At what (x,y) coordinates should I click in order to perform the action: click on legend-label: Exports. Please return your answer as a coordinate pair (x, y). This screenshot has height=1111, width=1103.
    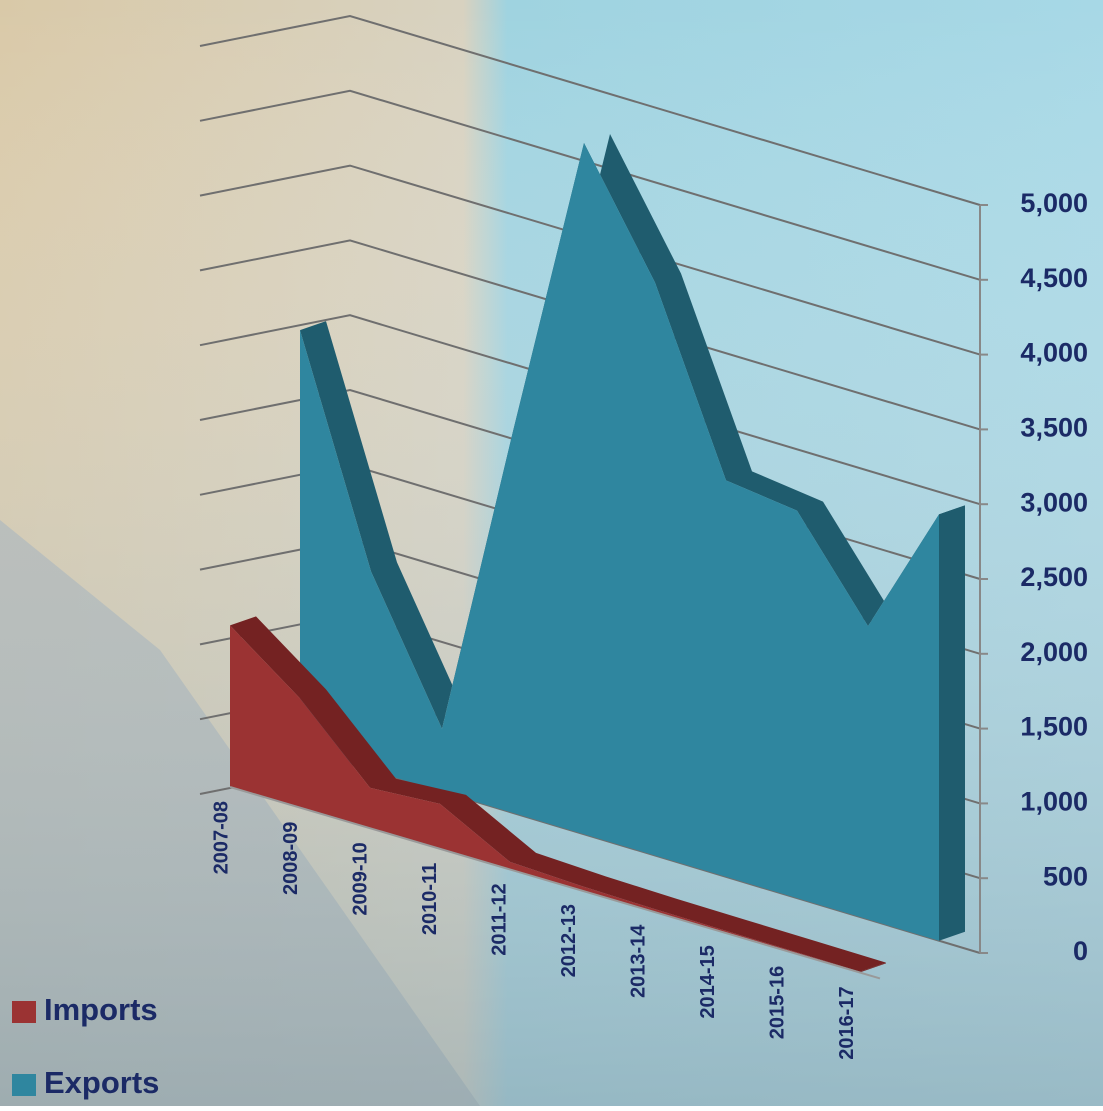
    Looking at the image, I should click on (101, 1082).